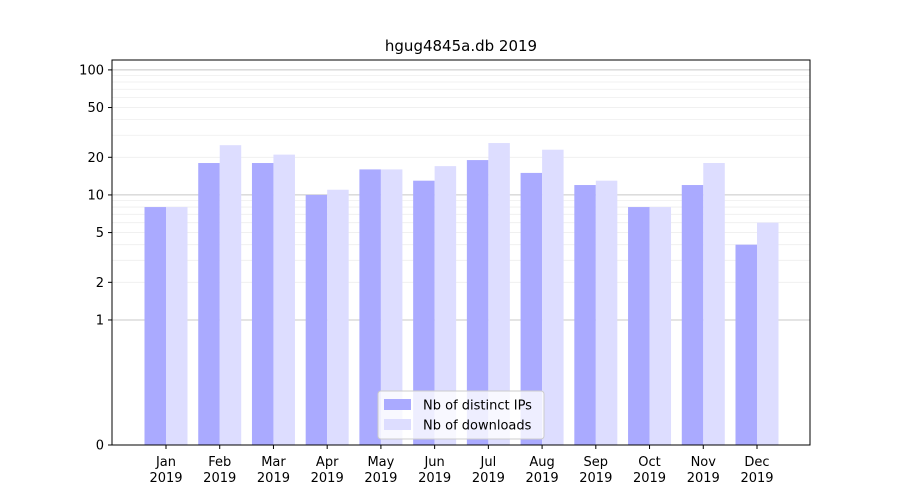 The height and width of the screenshot is (500, 900). What do you see at coordinates (433, 462) in the screenshot?
I see `x-tick-label-month: Jun` at bounding box center [433, 462].